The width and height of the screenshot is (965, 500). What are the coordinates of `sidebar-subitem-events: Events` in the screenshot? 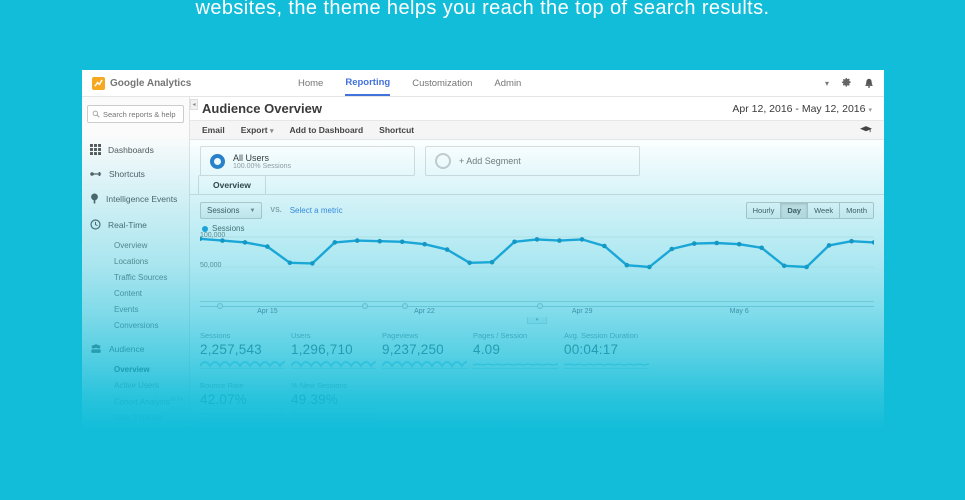 It's located at (126, 309).